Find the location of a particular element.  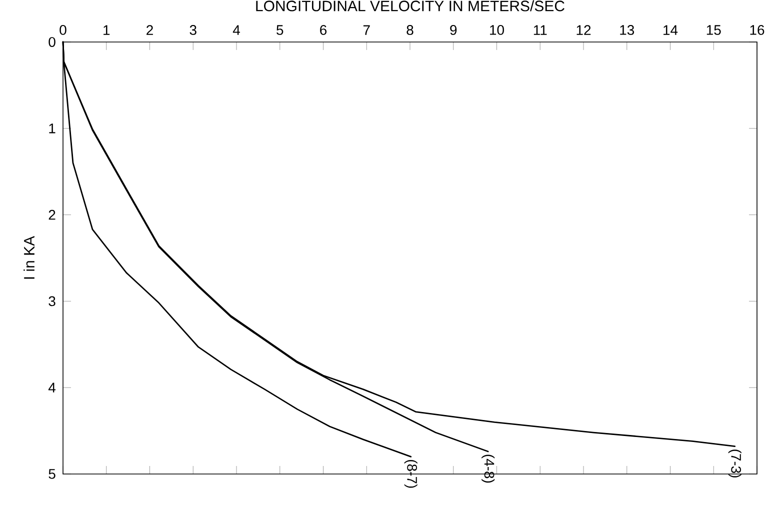

x-tick-label: 4 is located at coordinates (236, 30).